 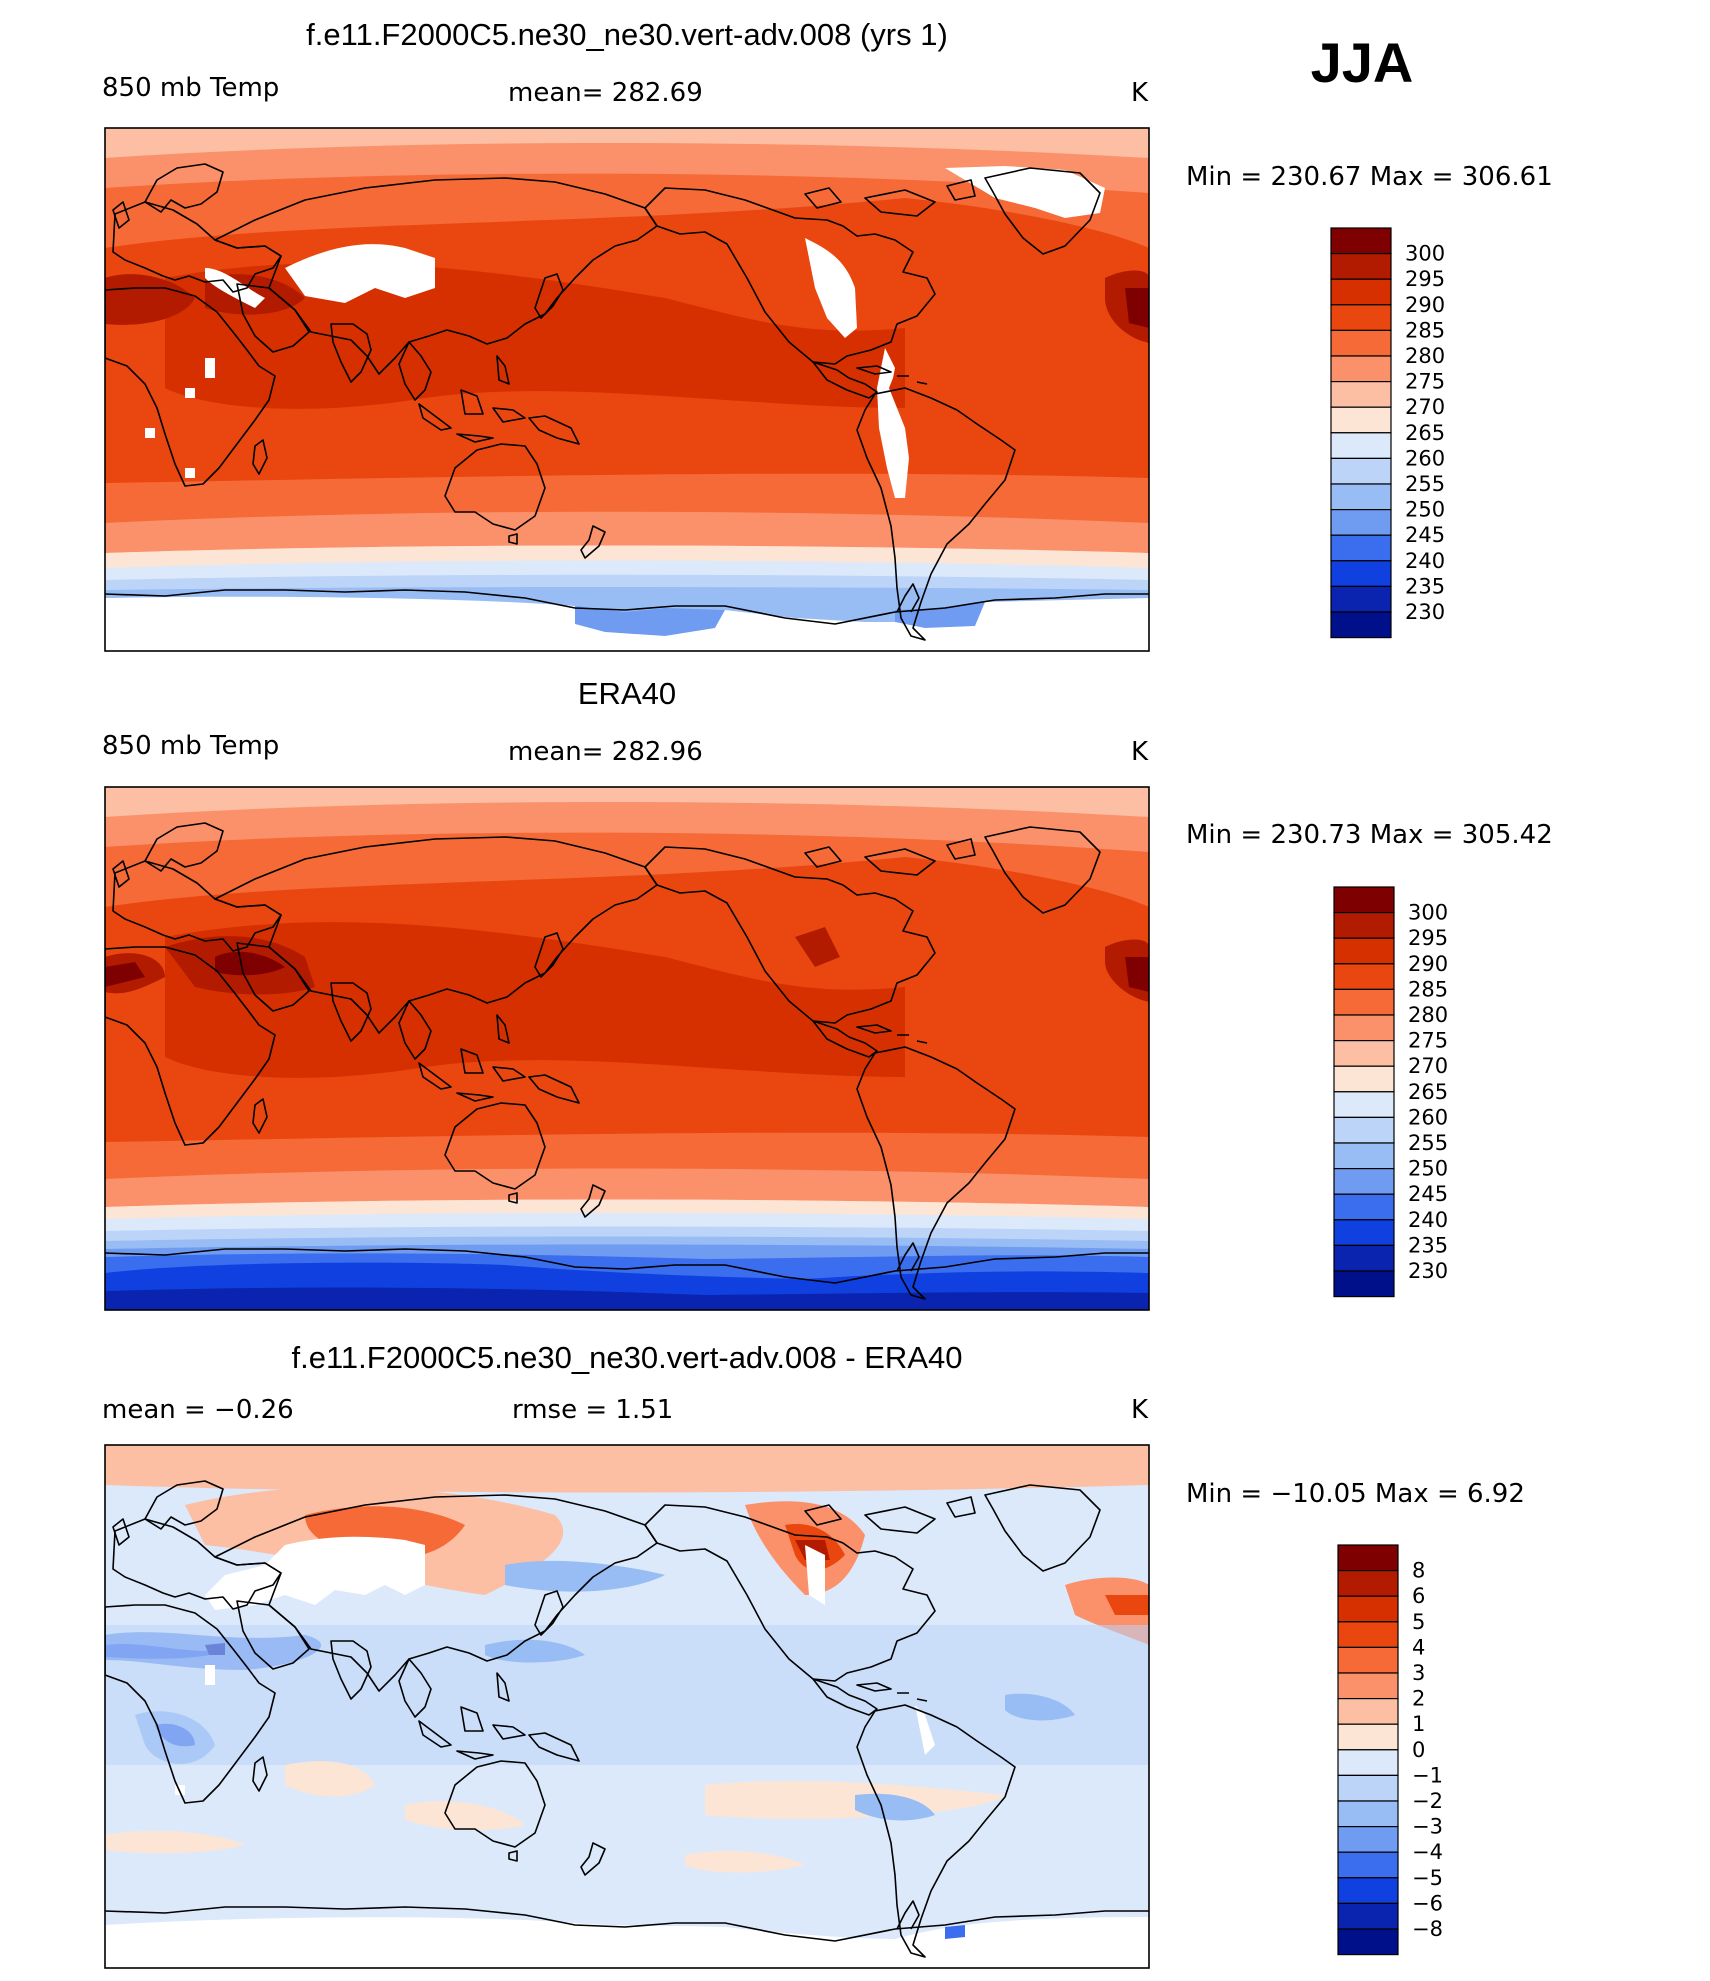 I want to click on panel-1-minmax: Min = 230.67 Max = 306.61, so click(x=1369, y=177).